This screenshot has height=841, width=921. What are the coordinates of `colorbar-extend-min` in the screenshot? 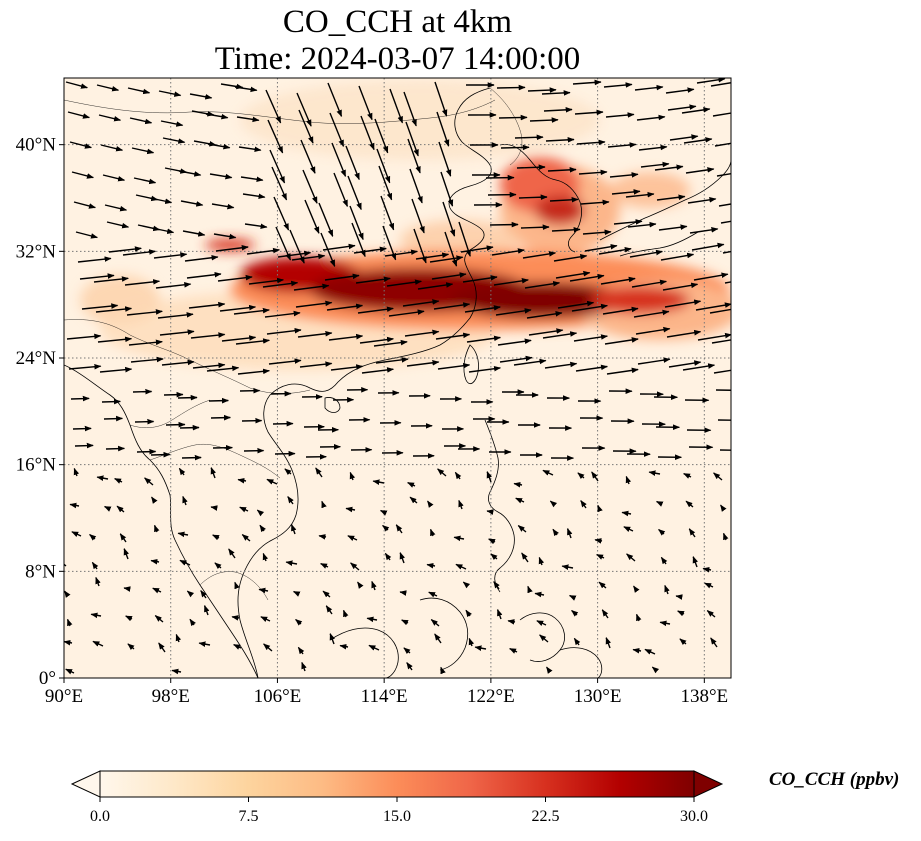 It's located at (86, 784).